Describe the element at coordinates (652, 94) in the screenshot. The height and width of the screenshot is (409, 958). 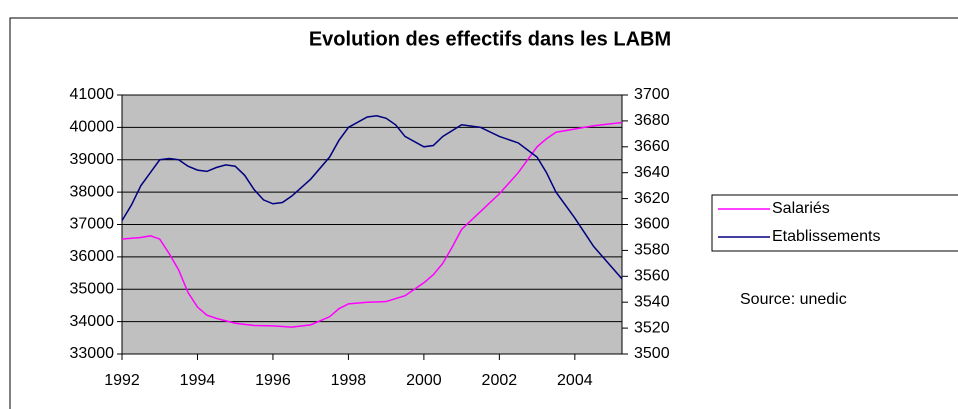
I see `y2-tick-label: 3700` at that location.